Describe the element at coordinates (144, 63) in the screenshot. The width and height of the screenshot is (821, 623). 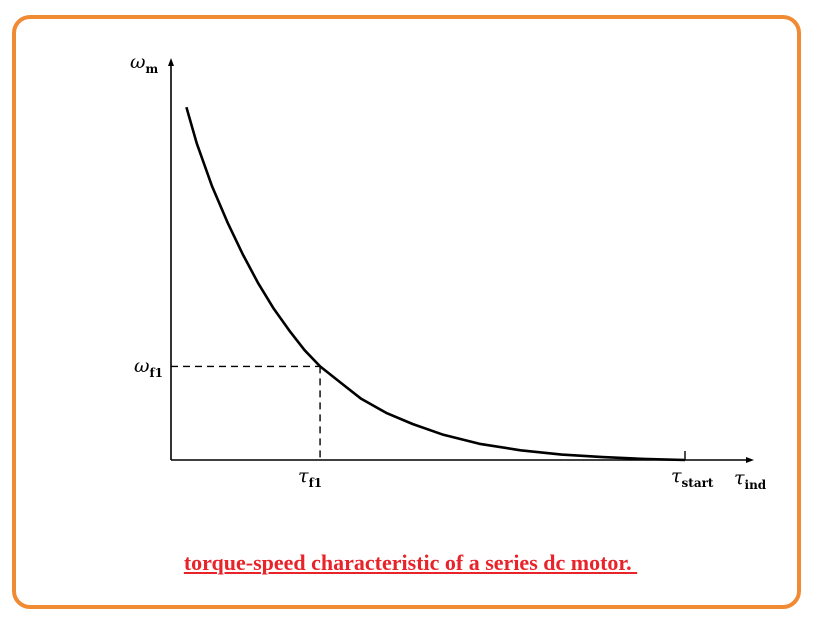
I see `y-axis-label: ωm` at that location.